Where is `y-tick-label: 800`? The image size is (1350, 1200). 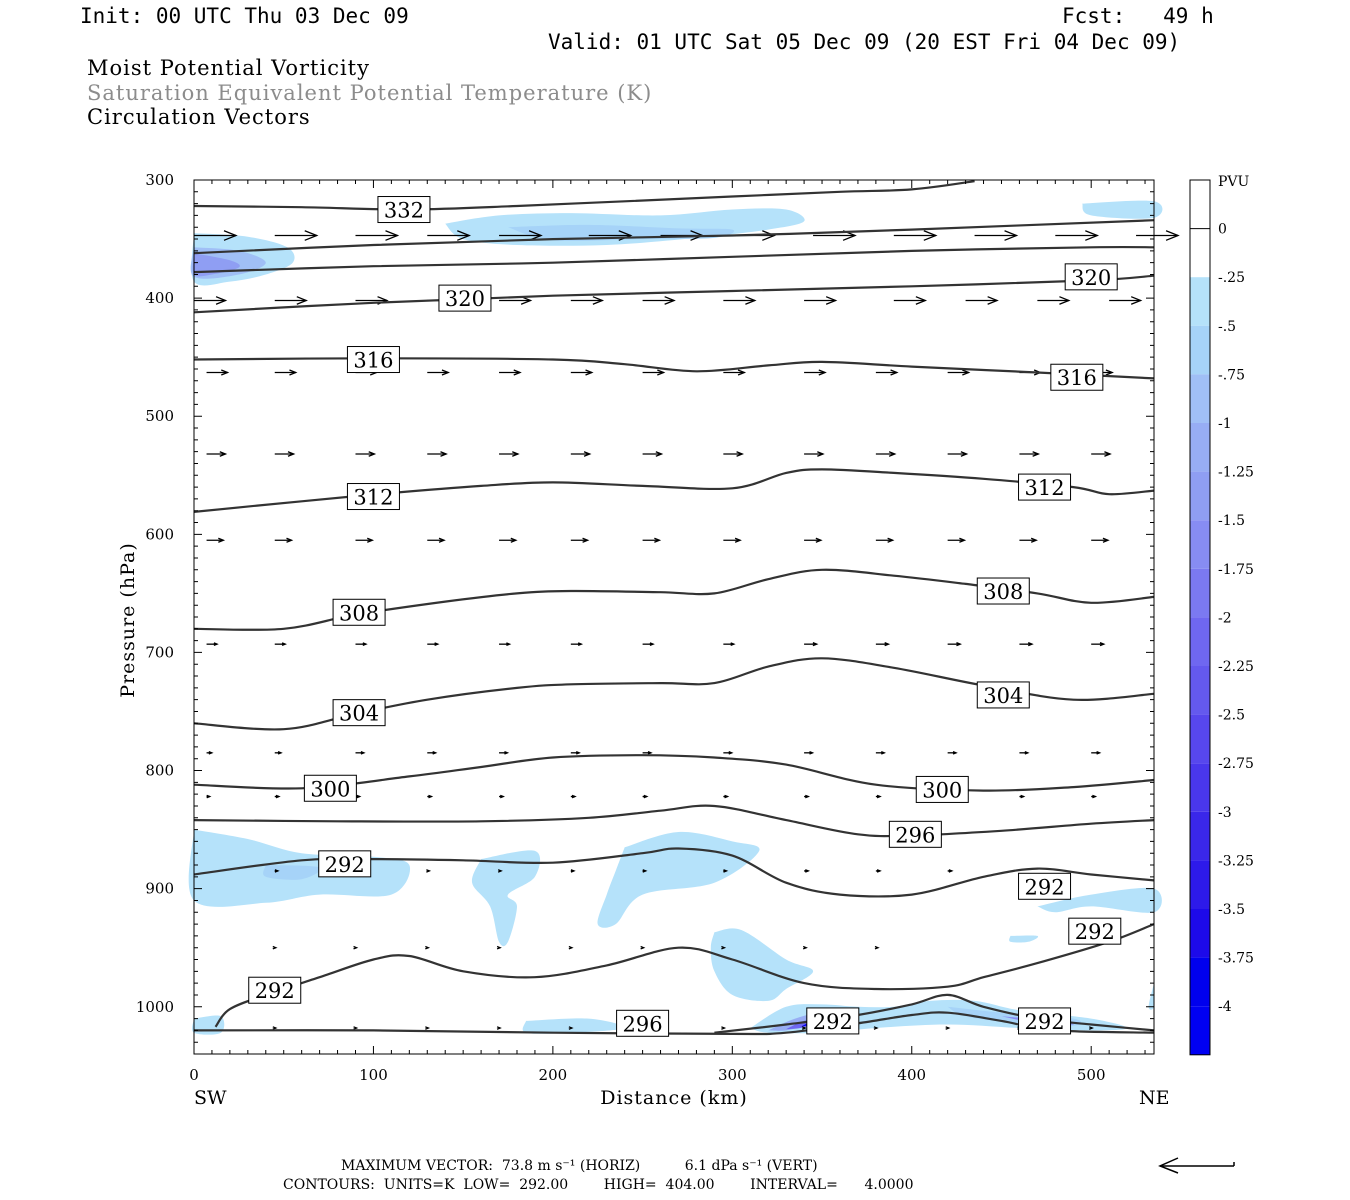
y-tick-label: 800 is located at coordinates (159, 771).